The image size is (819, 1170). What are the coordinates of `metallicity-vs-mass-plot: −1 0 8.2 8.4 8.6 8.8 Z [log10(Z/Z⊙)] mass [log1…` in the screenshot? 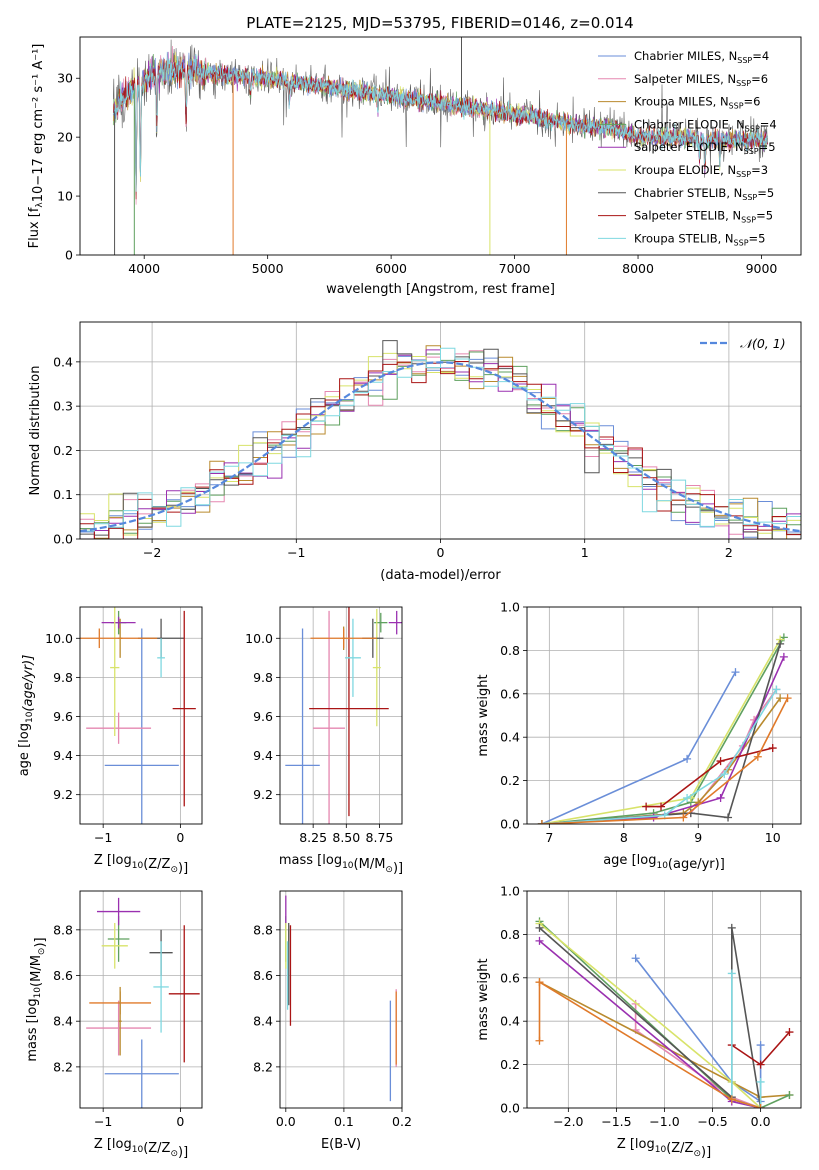 It's located at (114, 1025).